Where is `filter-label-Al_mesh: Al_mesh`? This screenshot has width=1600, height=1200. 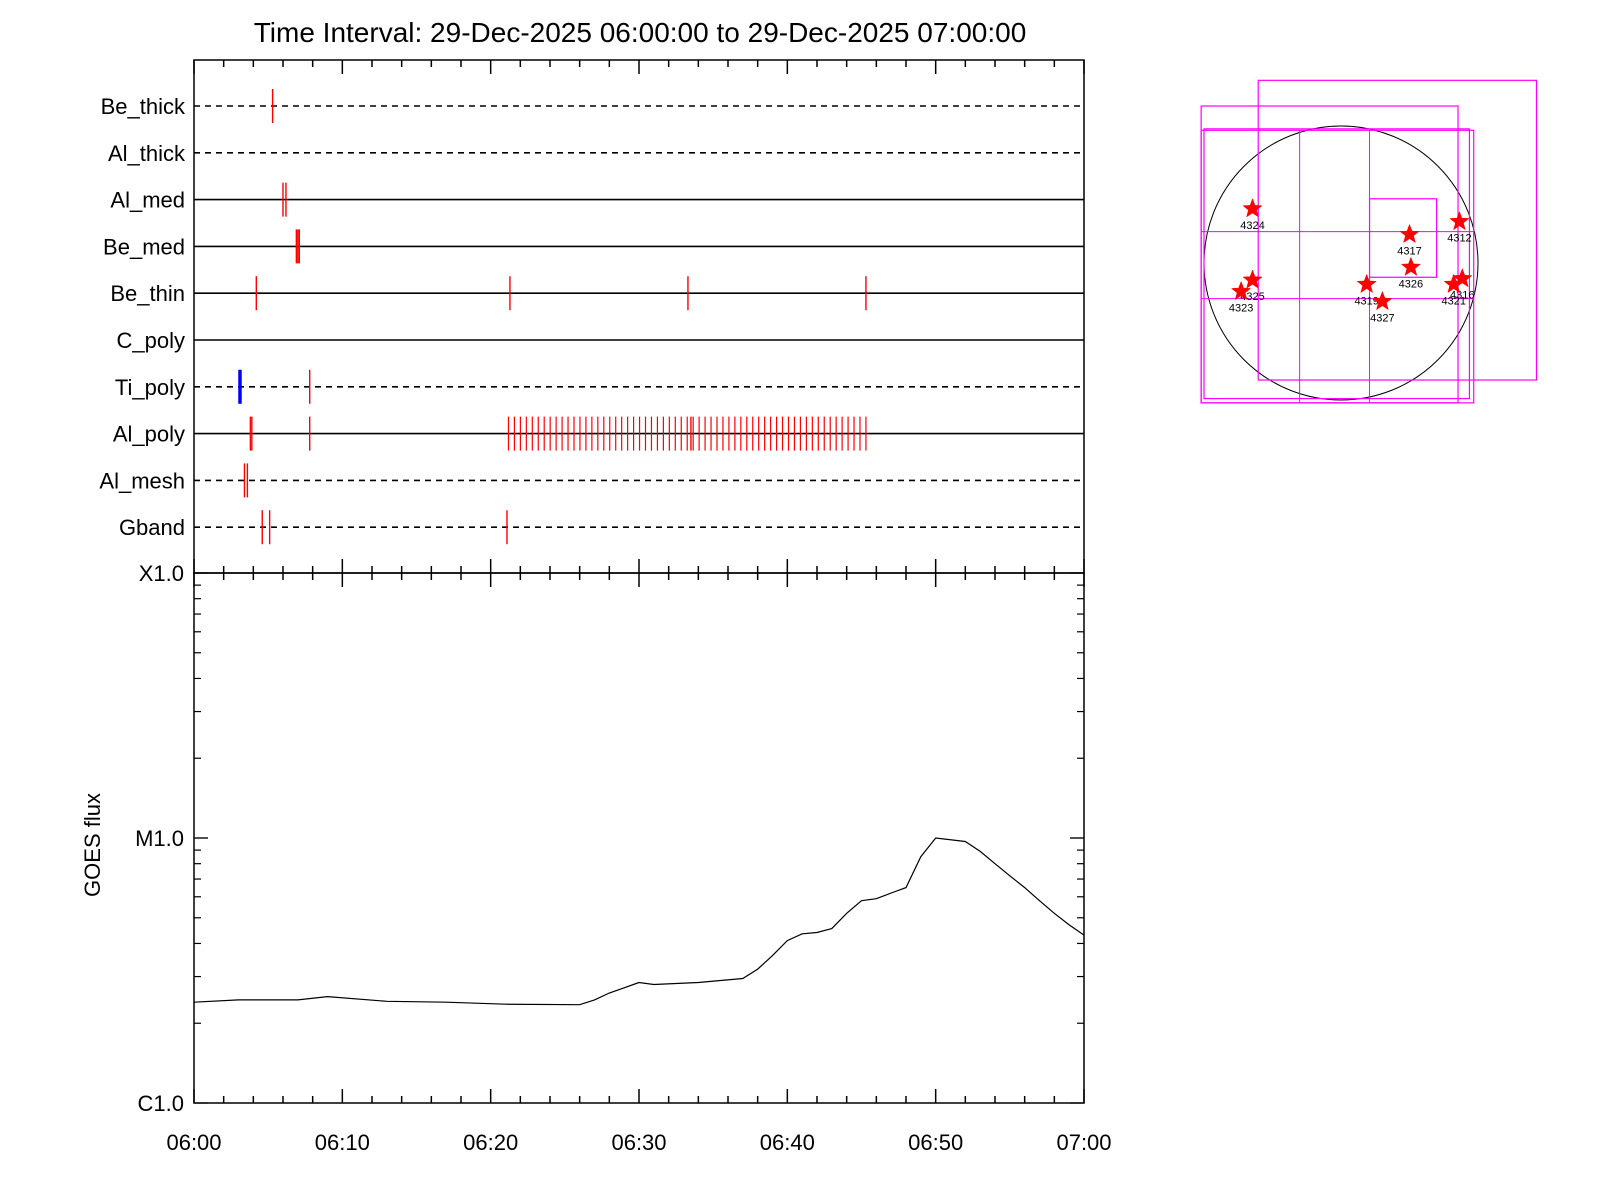
filter-label-Al_mesh: Al_mesh is located at coordinates (142, 480).